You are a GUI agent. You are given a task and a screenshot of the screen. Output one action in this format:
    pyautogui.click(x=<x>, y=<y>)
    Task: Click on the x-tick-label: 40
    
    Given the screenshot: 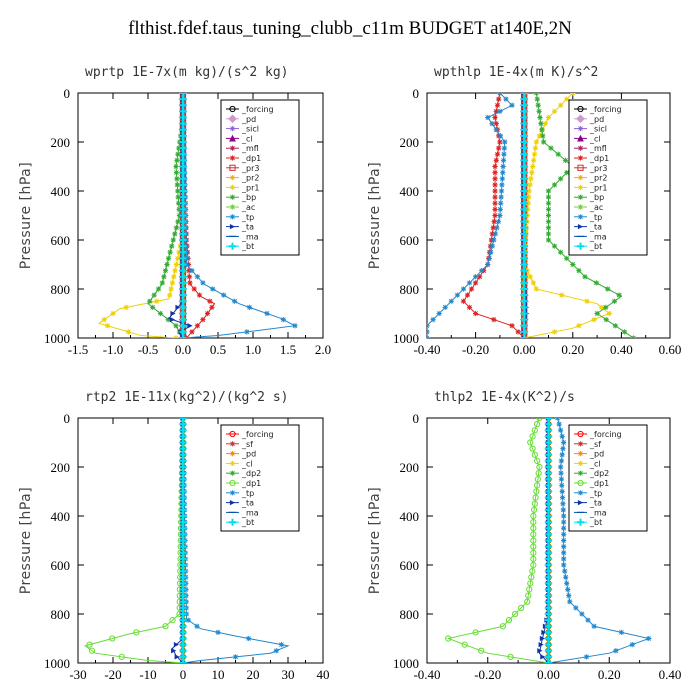 What is the action you would take?
    pyautogui.click(x=323, y=674)
    